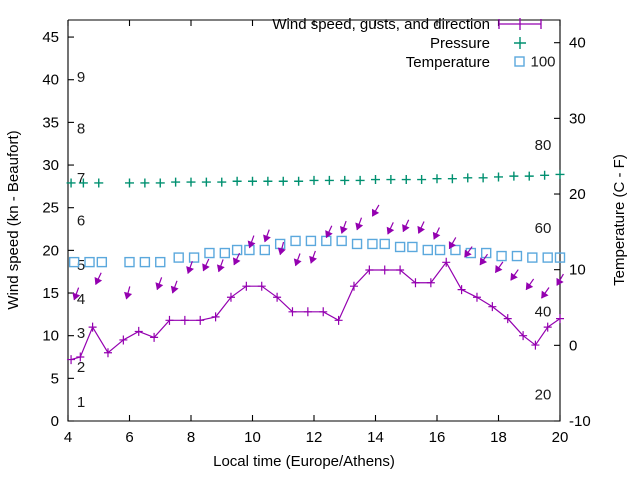 The image size is (640, 480). I want to click on y-axis-ticks: 0 5 10 15 20 25 30 35 40 45, so click(58, 229).